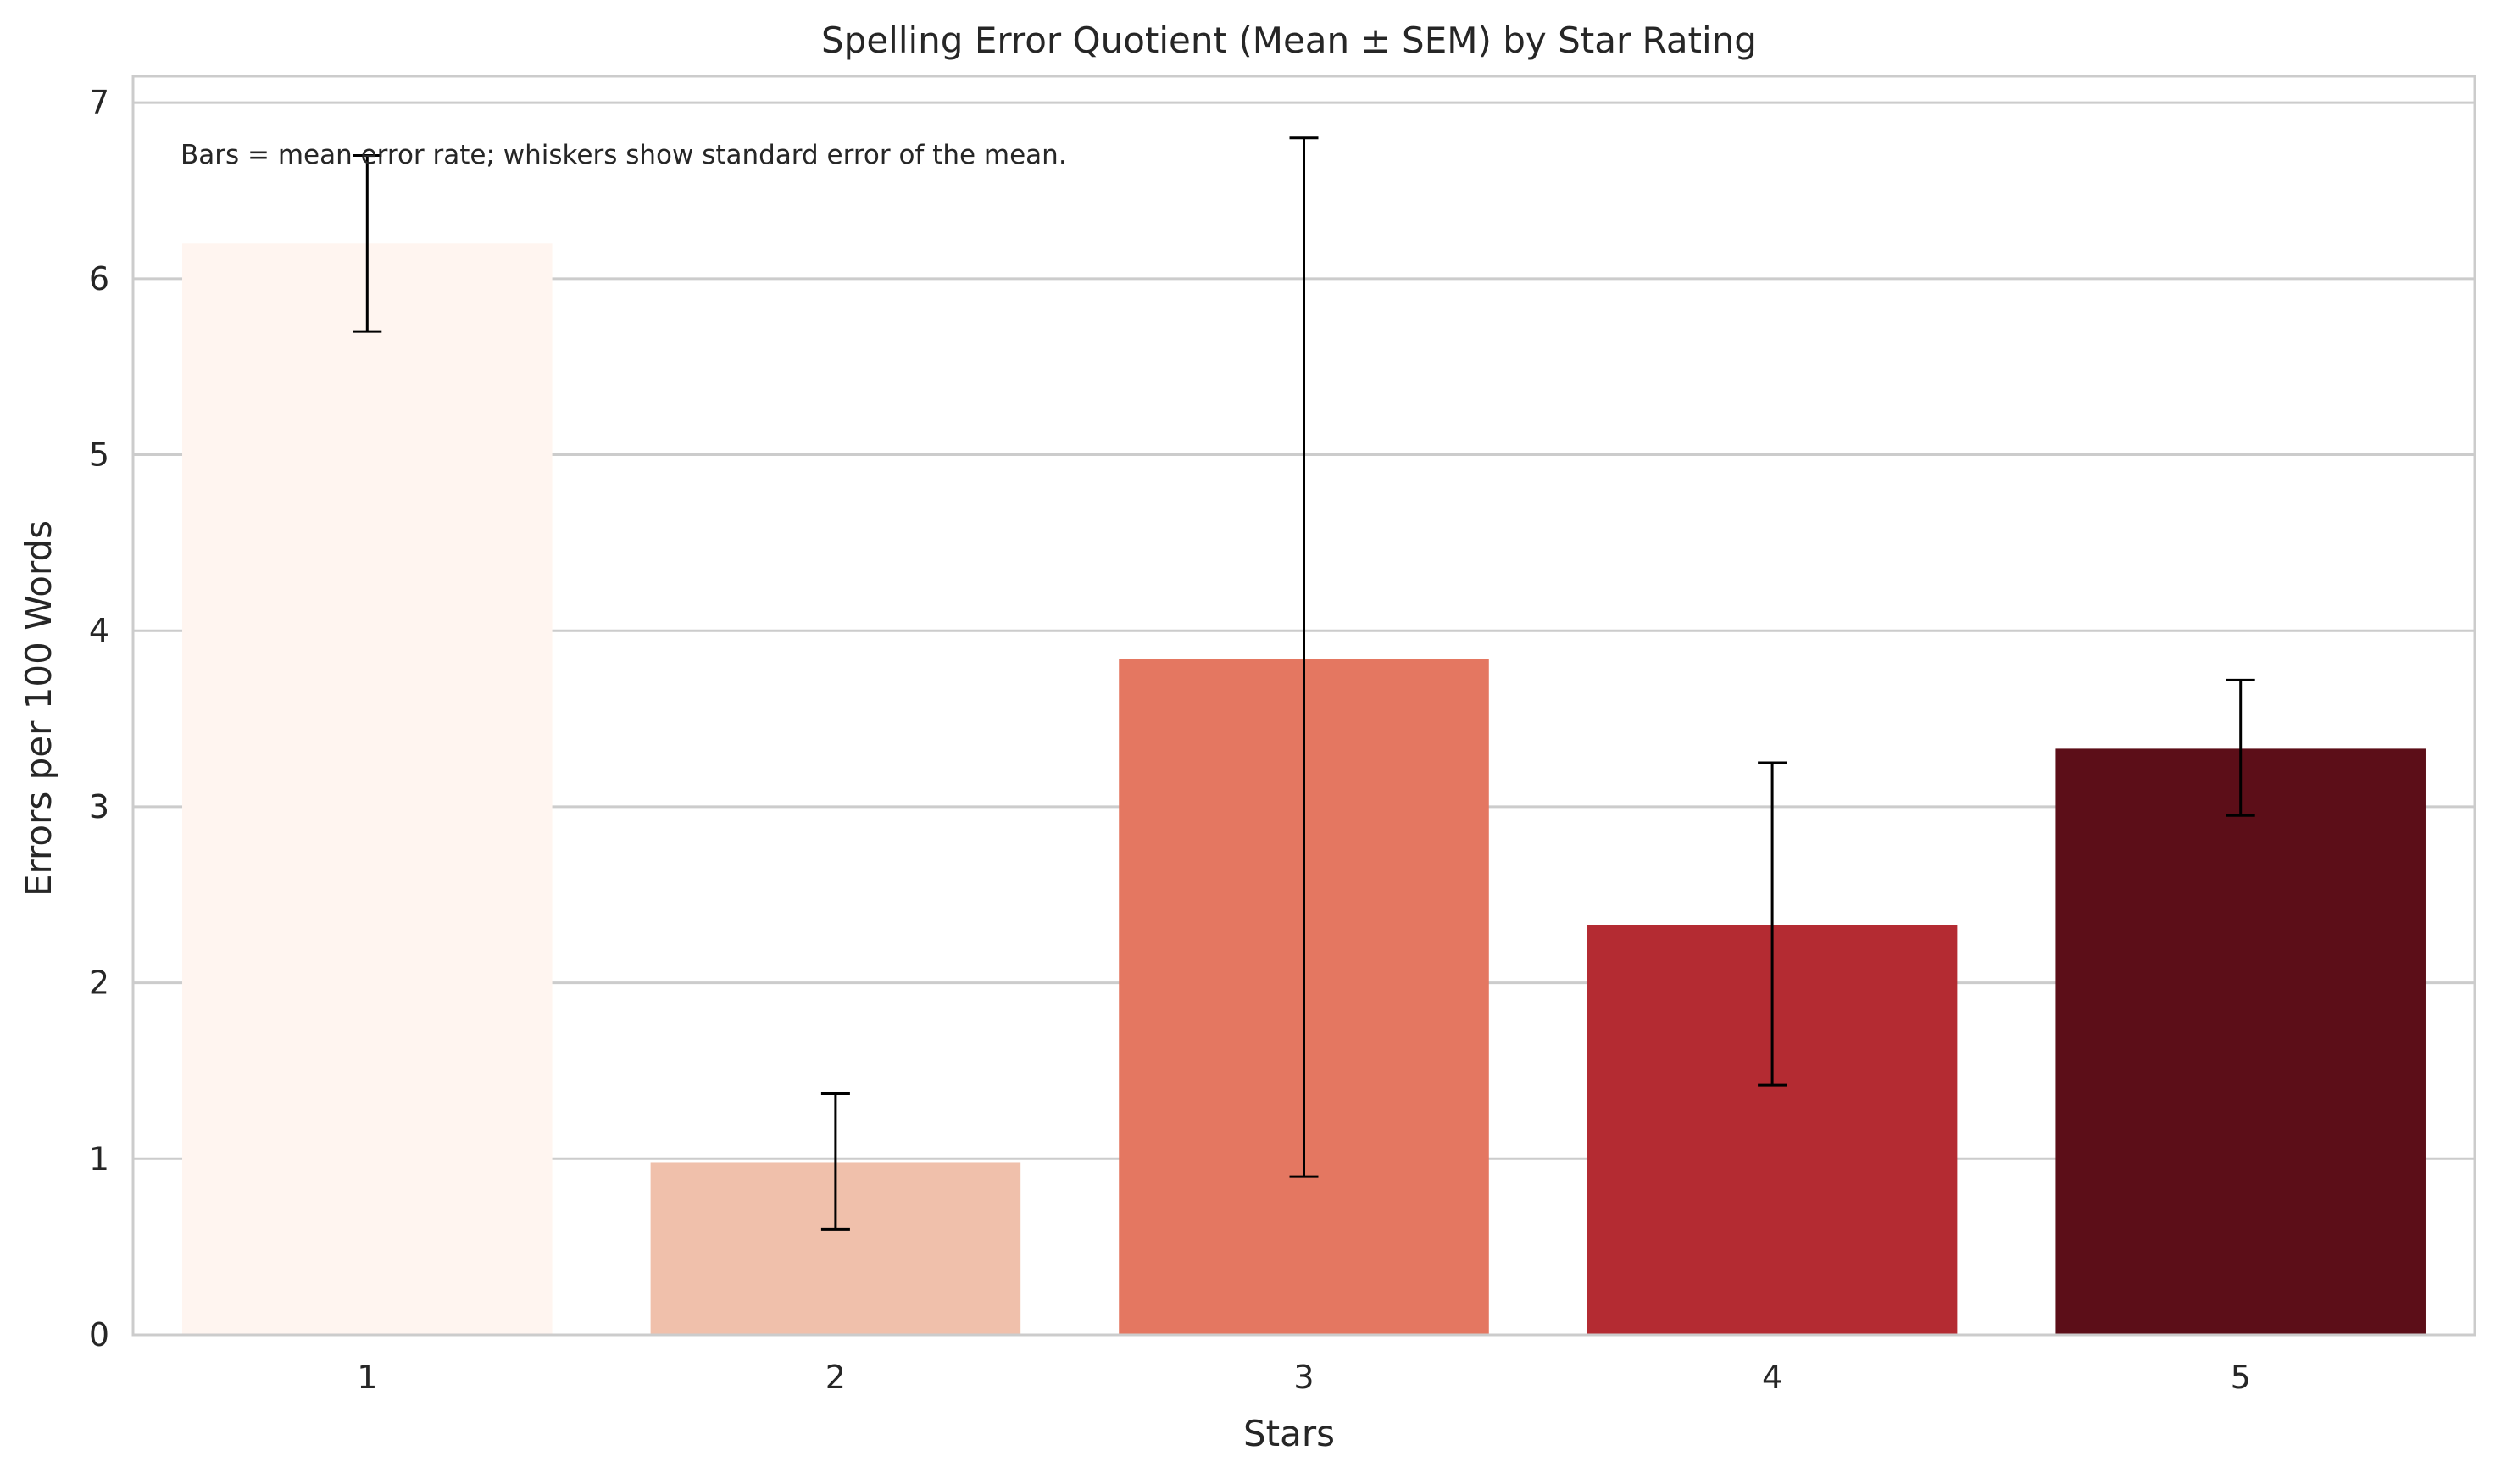 The image size is (2501, 1484). What do you see at coordinates (99, 279) in the screenshot?
I see `y-tick-label: 6` at bounding box center [99, 279].